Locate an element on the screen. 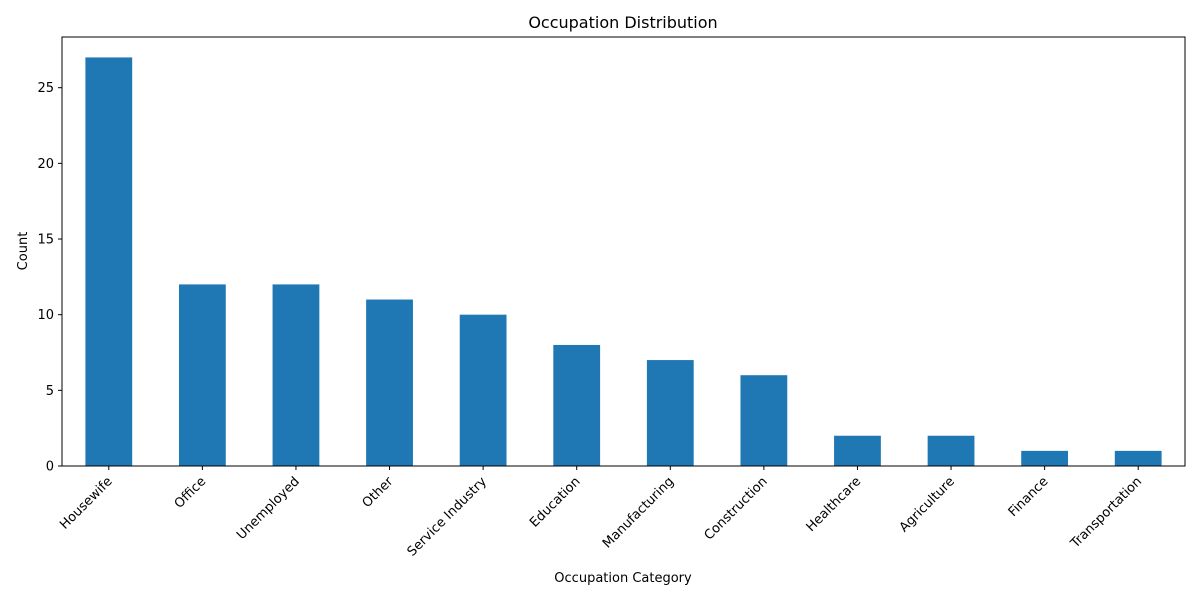 Image resolution: width=1200 pixels, height=600 pixels. y-tick-label: 25 is located at coordinates (45, 88).